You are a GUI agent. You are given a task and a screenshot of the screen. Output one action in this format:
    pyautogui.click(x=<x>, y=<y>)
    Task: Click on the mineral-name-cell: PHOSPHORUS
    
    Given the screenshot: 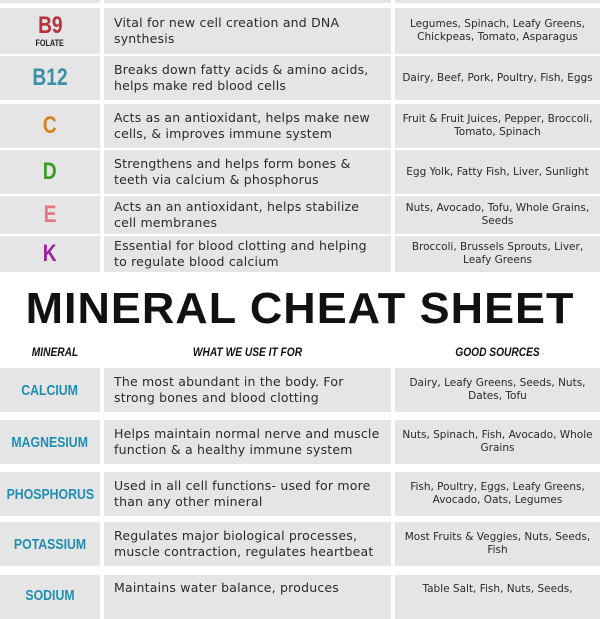 What is the action you would take?
    pyautogui.click(x=50, y=494)
    